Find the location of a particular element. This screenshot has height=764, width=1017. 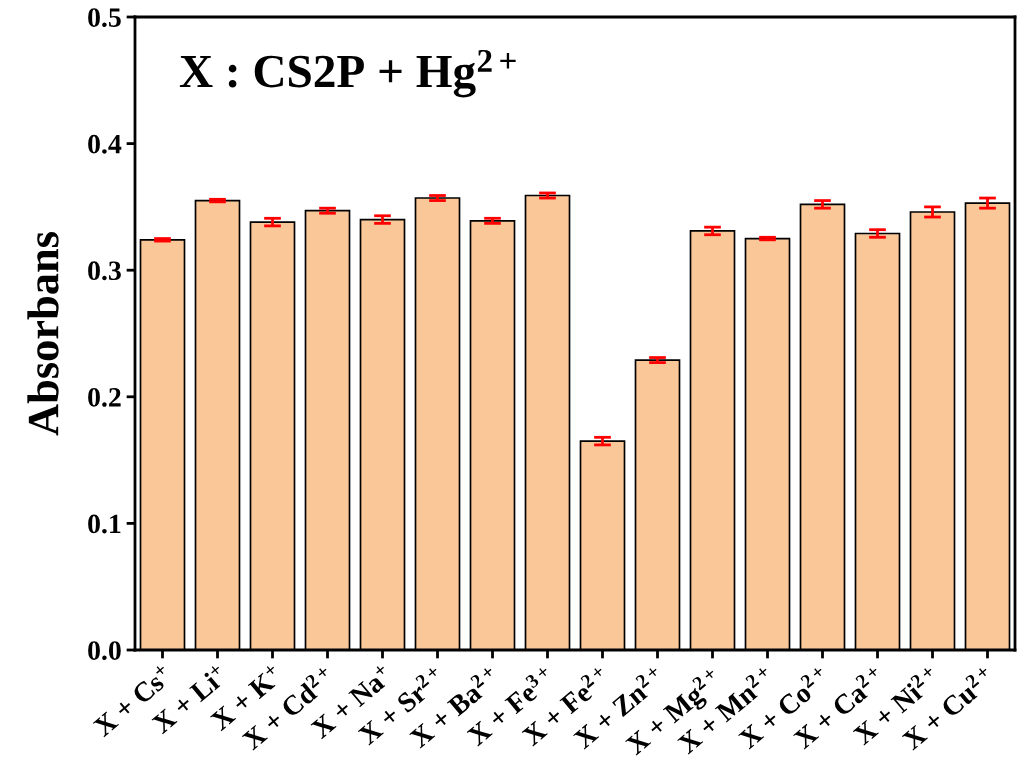

y-tick-label: 0.3 is located at coordinates (104, 271).